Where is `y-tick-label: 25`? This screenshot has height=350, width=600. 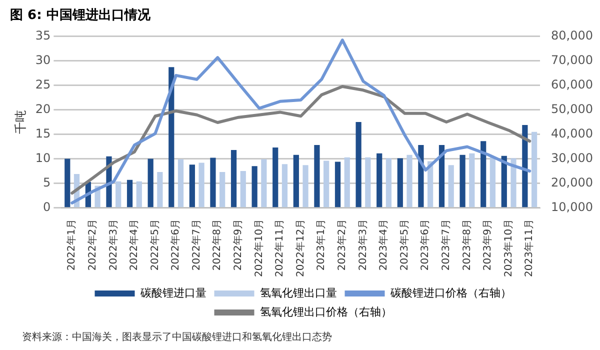
y-tick-label: 25 is located at coordinates (43, 84).